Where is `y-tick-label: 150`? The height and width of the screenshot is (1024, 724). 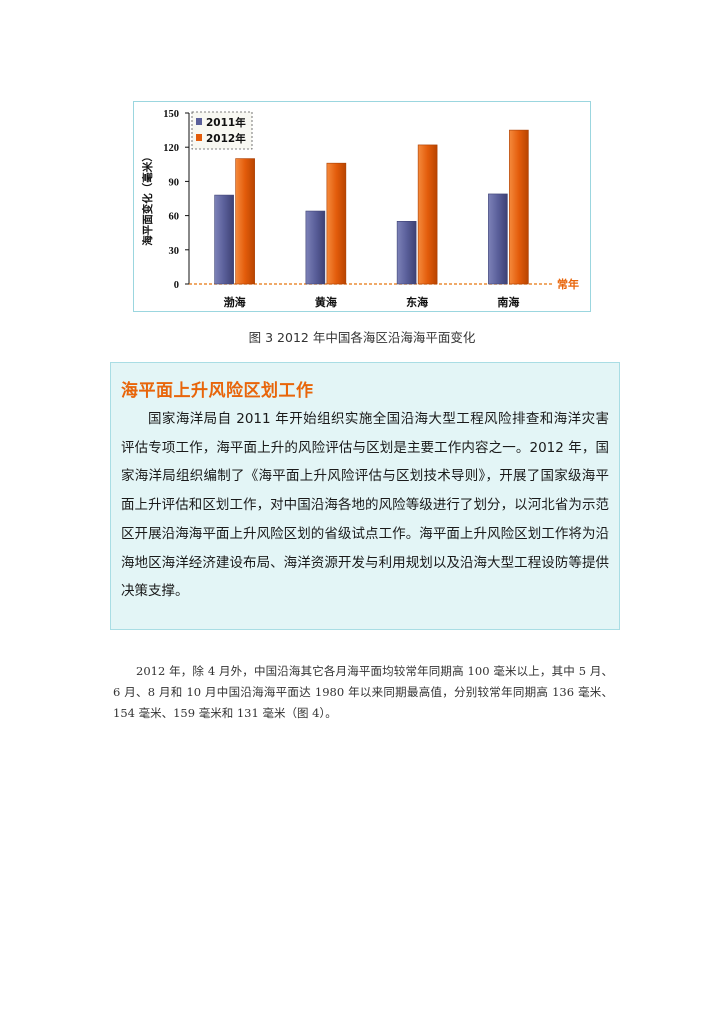
y-tick-label: 150 is located at coordinates (171, 114).